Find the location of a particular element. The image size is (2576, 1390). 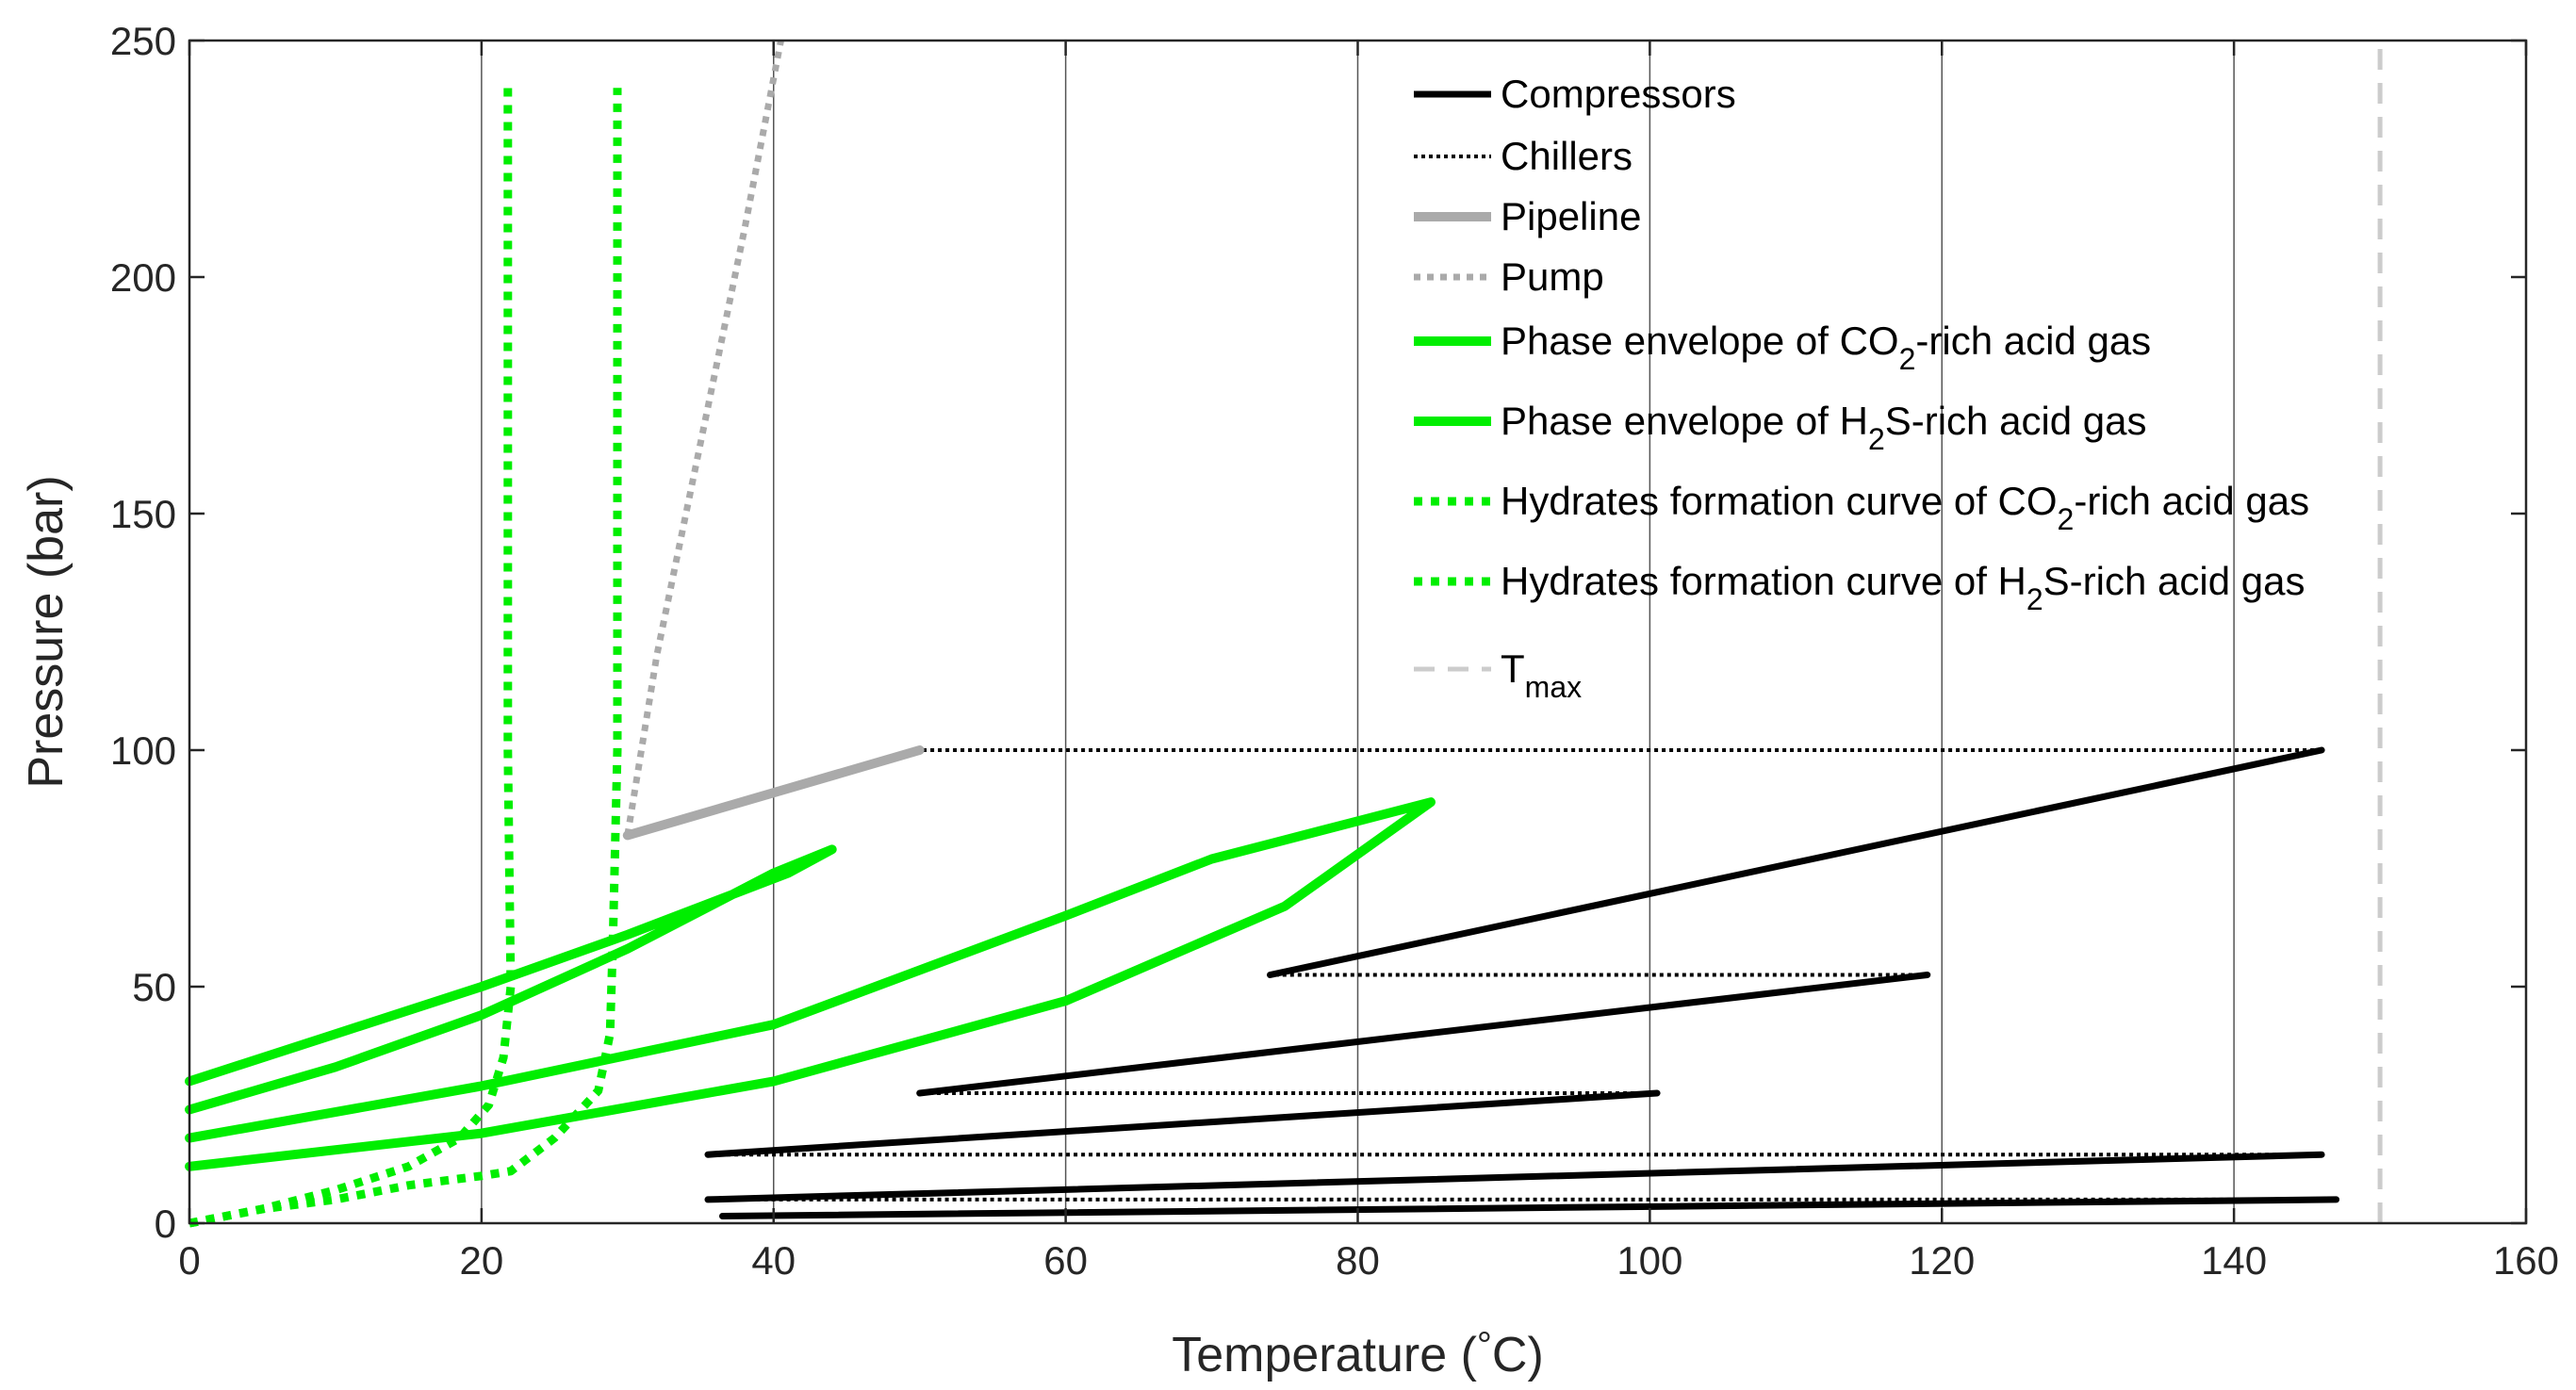

legend-label: Tmax is located at coordinates (1541, 675).